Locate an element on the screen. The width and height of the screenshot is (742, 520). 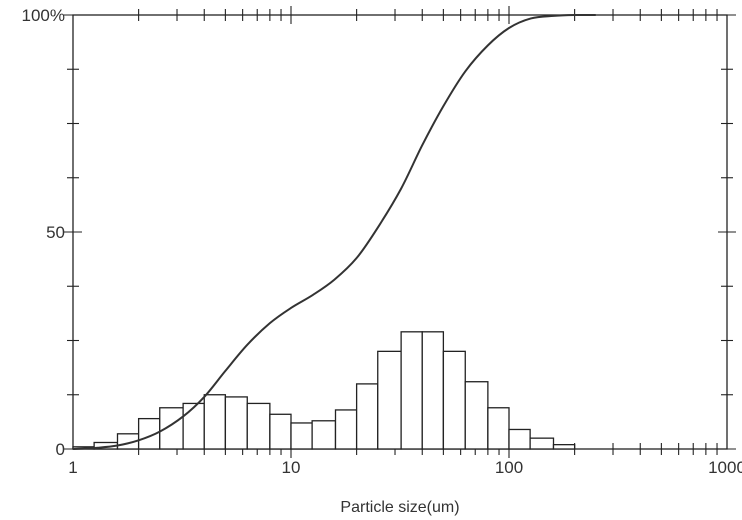
x-tick-label: 100 is located at coordinates (509, 467).